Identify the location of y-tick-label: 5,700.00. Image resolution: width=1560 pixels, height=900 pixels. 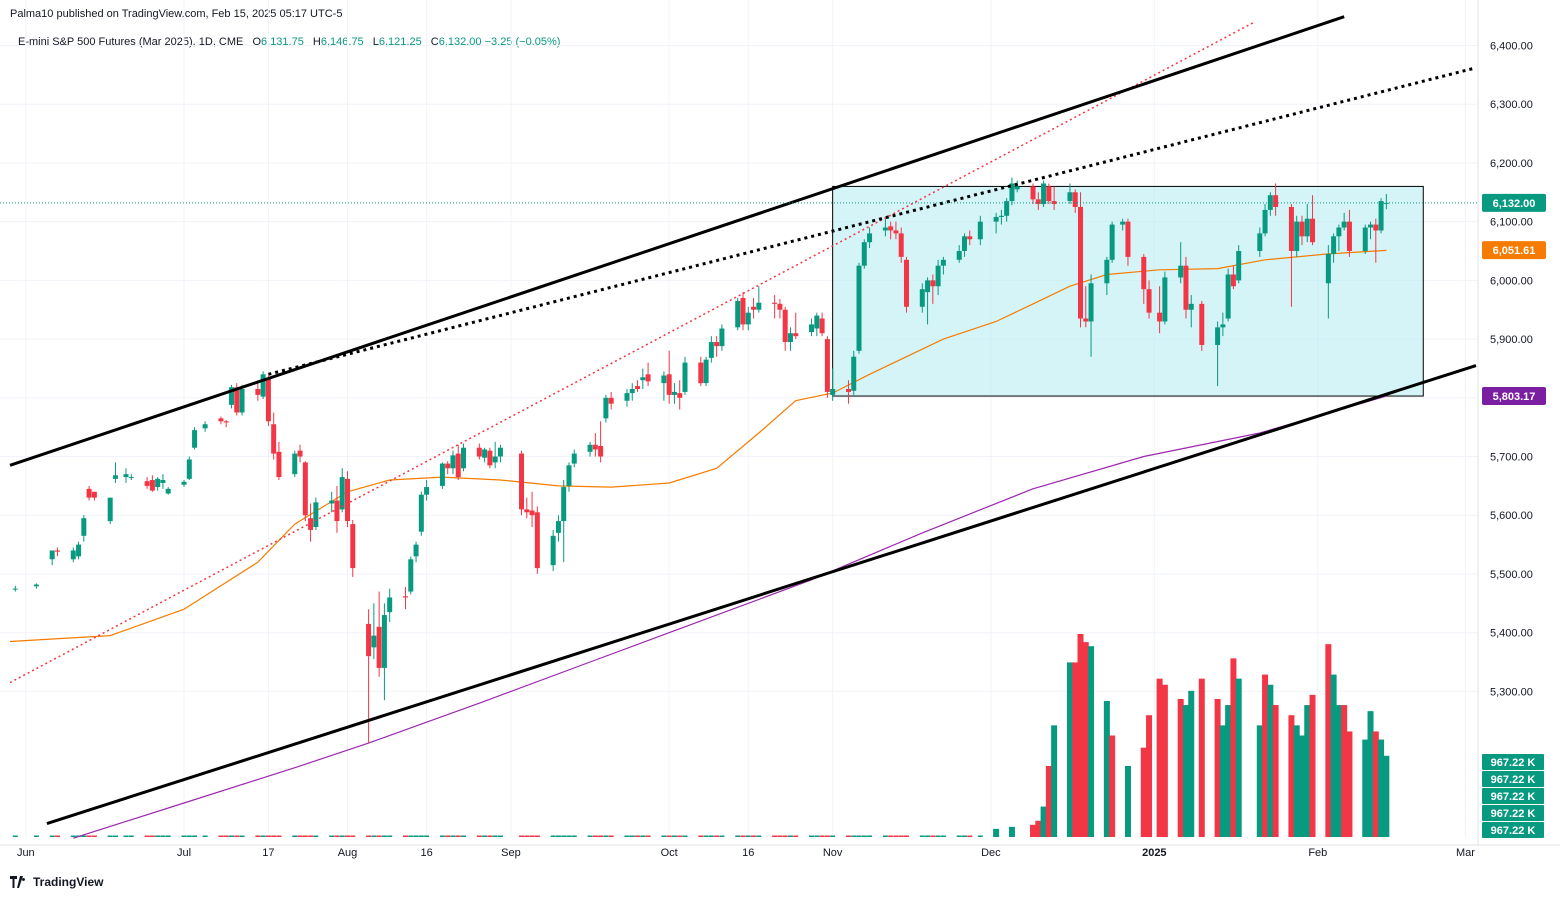
(1511, 458).